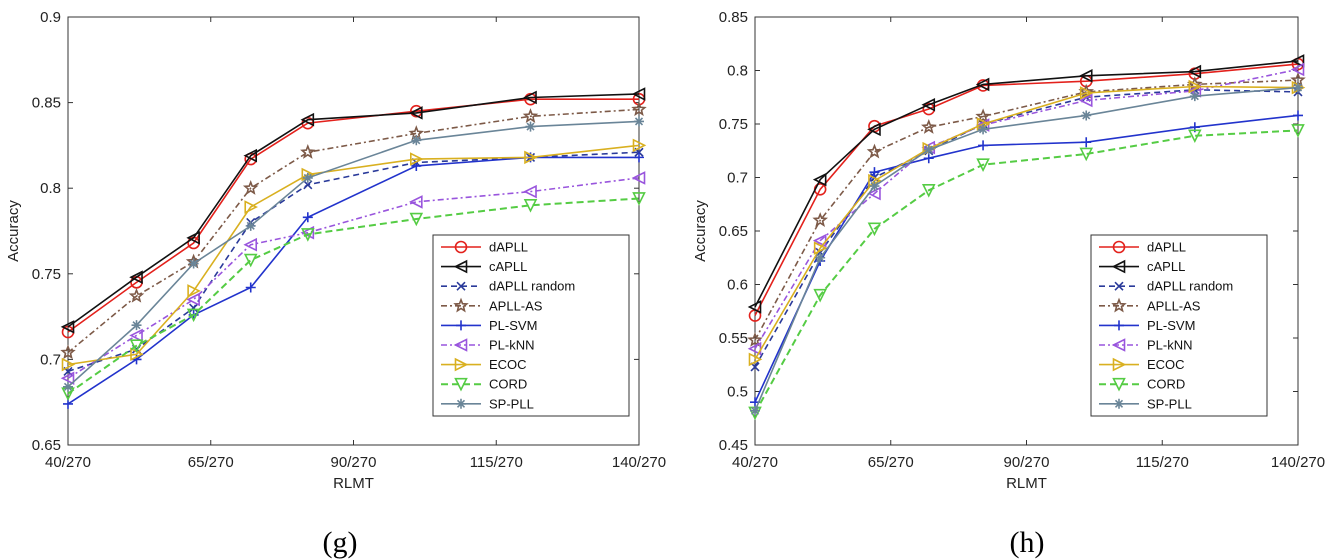 Image resolution: width=1338 pixels, height=560 pixels. Describe the element at coordinates (733, 445) in the screenshot. I see `y-tick-label: 0.45` at that location.